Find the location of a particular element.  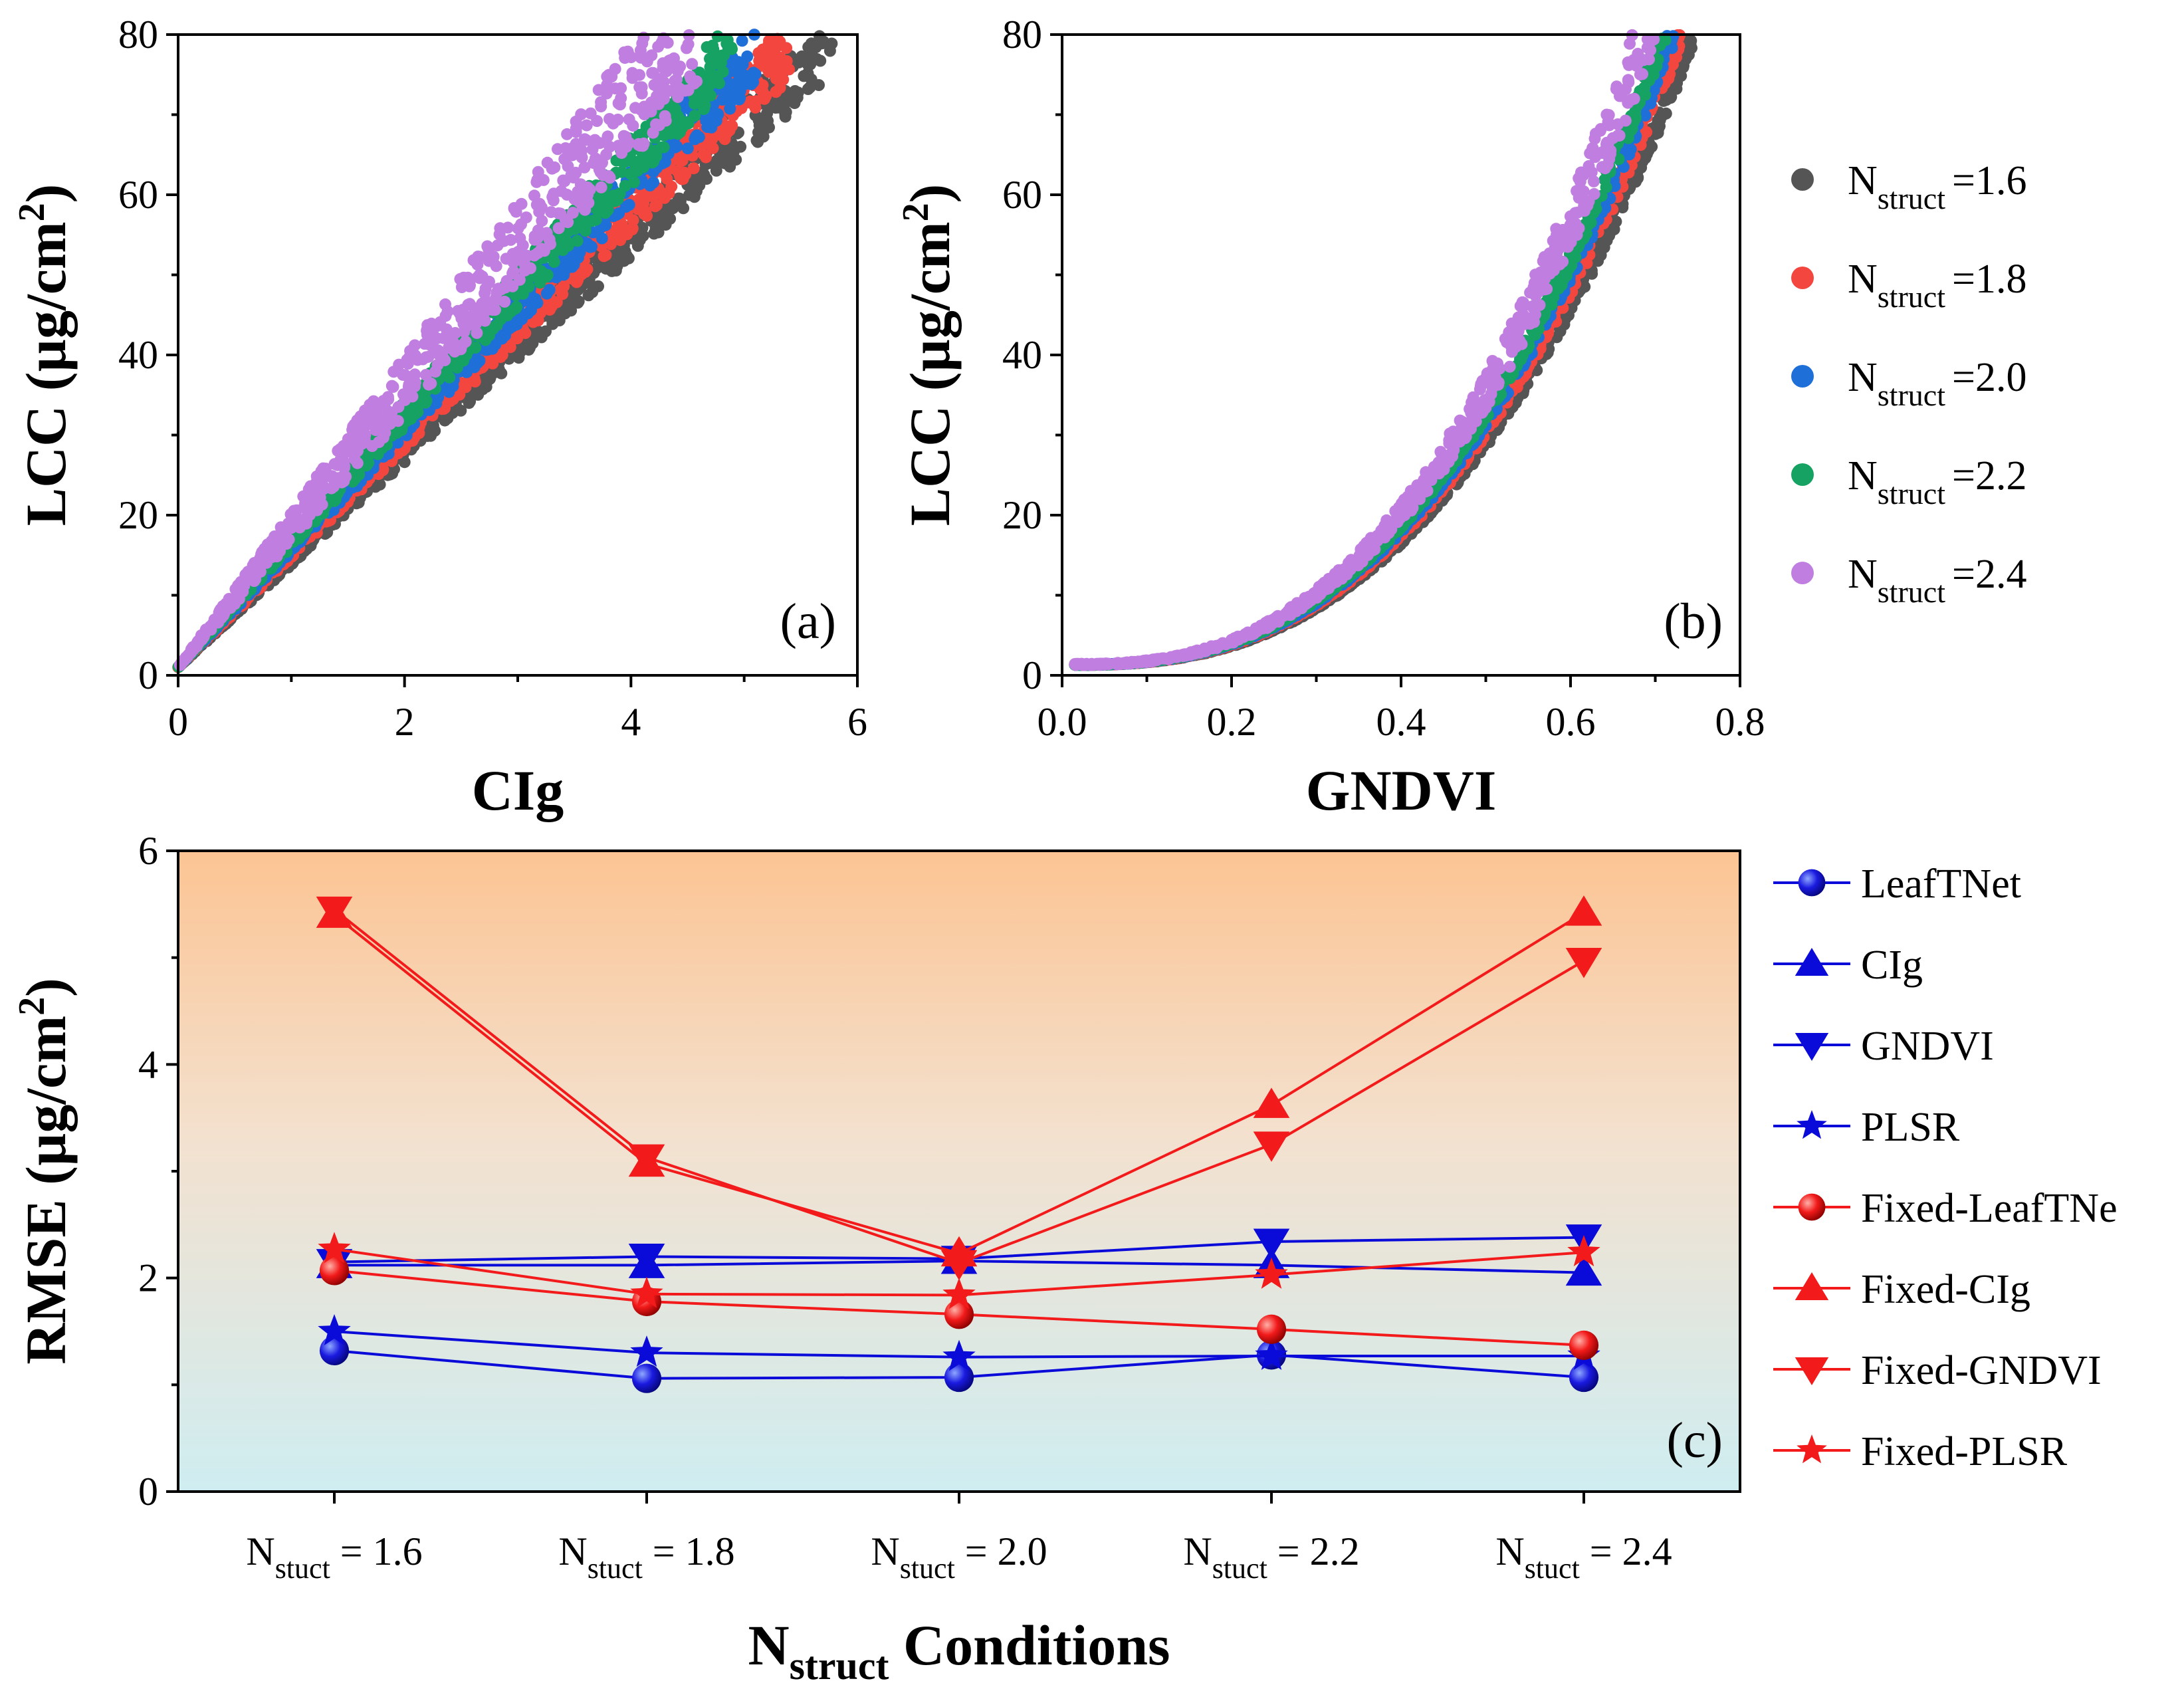

panel-a-ytick-label: 20 is located at coordinates (138, 515).